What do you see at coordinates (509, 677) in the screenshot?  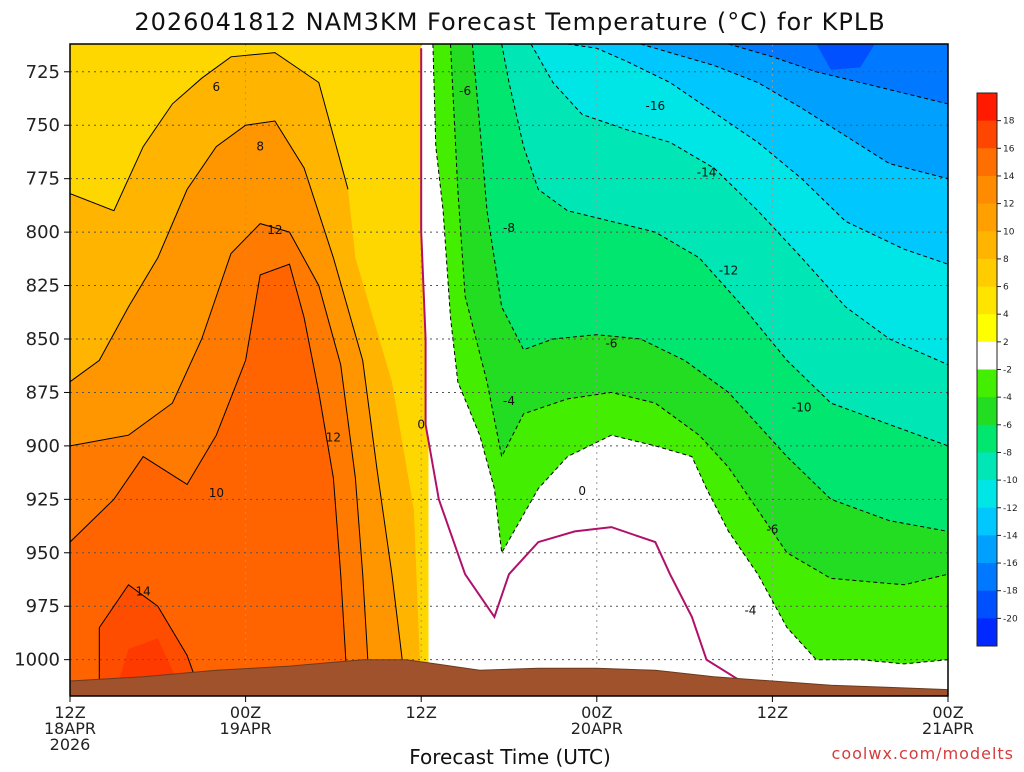 I see `terrain-layer` at bounding box center [509, 677].